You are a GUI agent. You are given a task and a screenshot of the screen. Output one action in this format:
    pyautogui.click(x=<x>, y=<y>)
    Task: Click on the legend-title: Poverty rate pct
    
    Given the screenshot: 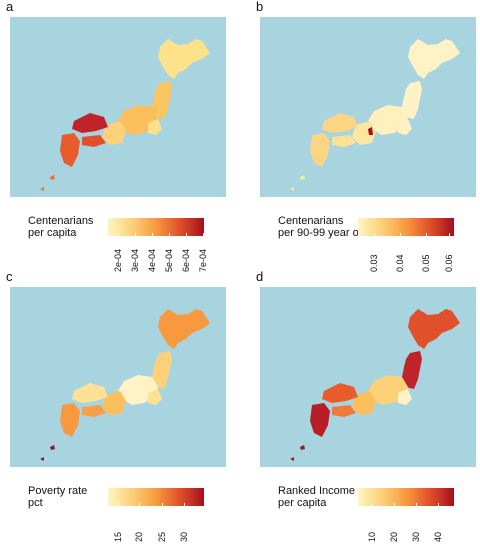 What is the action you would take?
    pyautogui.click(x=58, y=497)
    